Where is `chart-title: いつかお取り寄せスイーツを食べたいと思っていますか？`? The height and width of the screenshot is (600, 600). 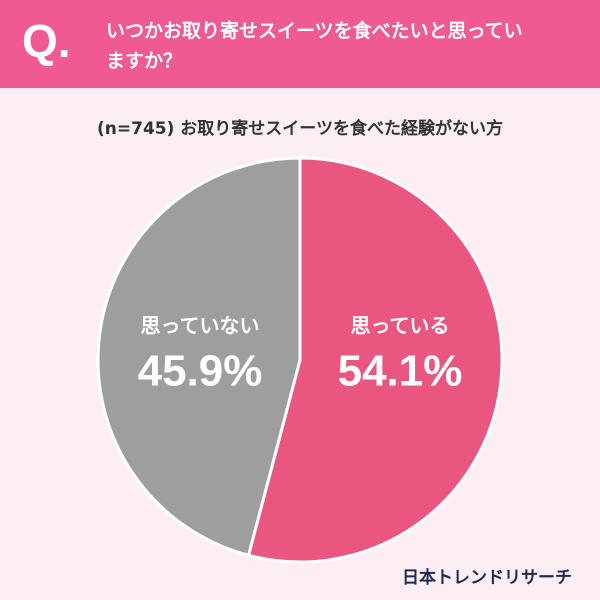 chart-title: いつかお取り寄せスイーツを食べたいと思っていますか？ is located at coordinates (314, 46).